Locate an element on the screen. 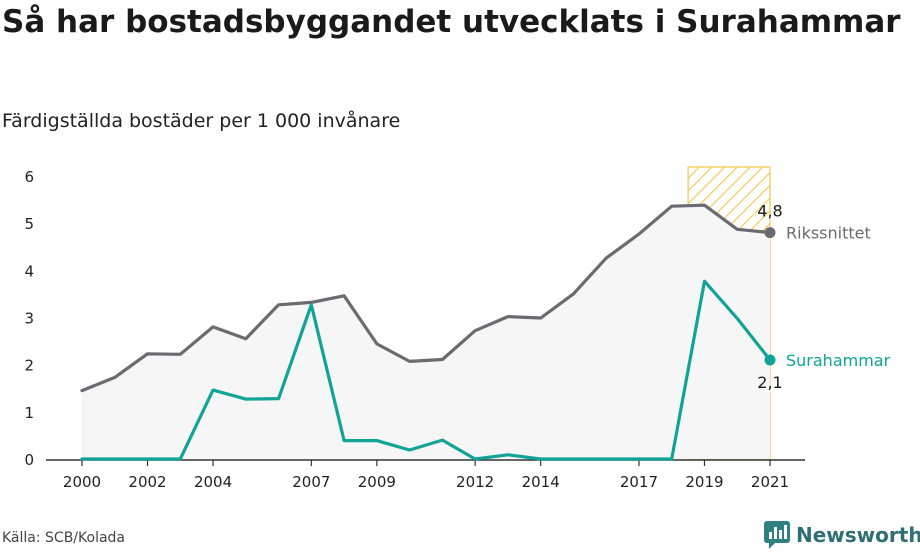  y-tick-label: 0 is located at coordinates (29, 460).